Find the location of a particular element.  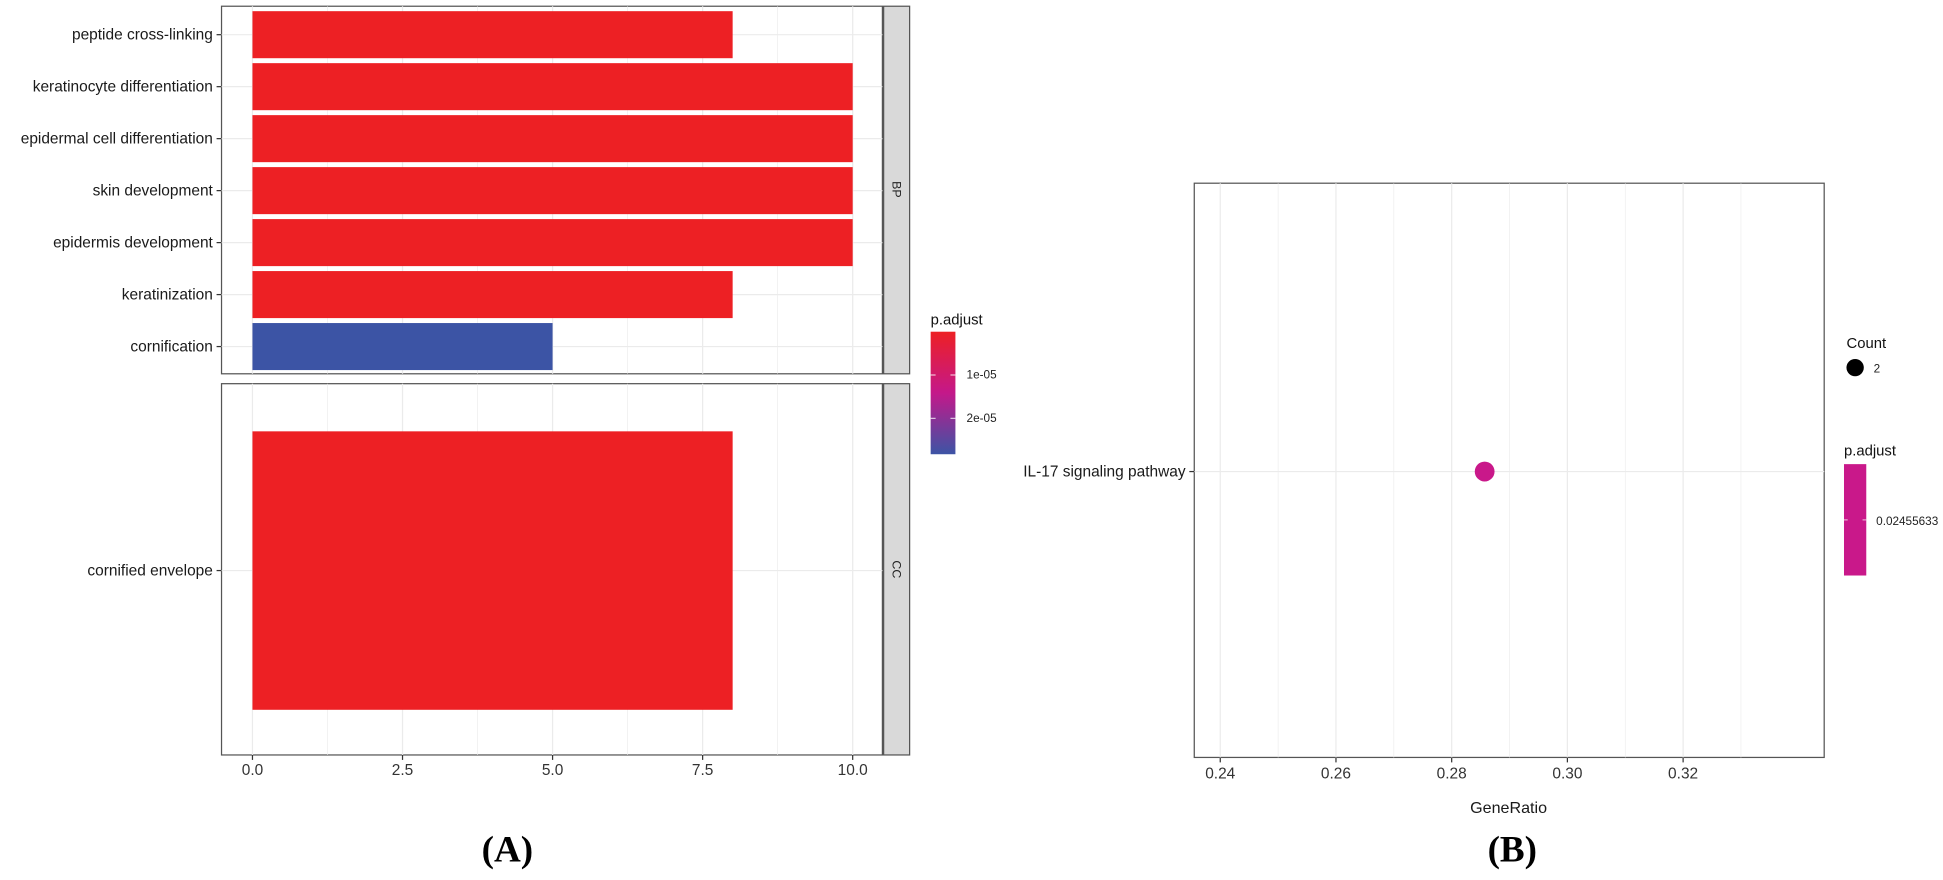

bar-cornification is located at coordinates (402, 347).